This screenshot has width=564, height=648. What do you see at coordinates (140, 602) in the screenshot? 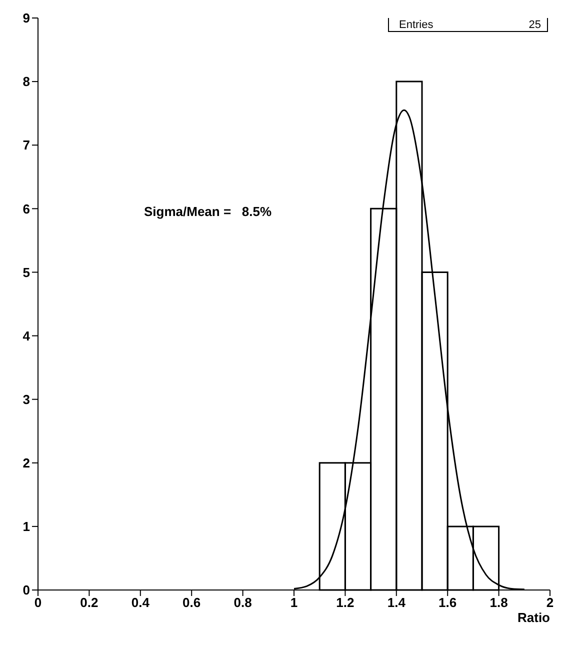
I see `x-tick-label: 0.4` at bounding box center [140, 602].